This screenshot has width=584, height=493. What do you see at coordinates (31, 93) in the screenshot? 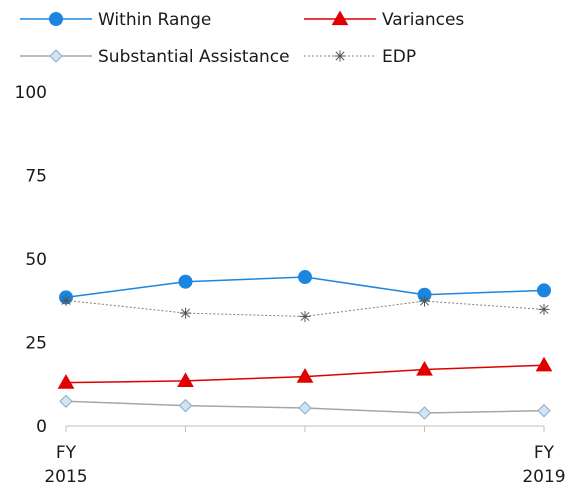
I see `y-tick-label: 100` at bounding box center [31, 93].